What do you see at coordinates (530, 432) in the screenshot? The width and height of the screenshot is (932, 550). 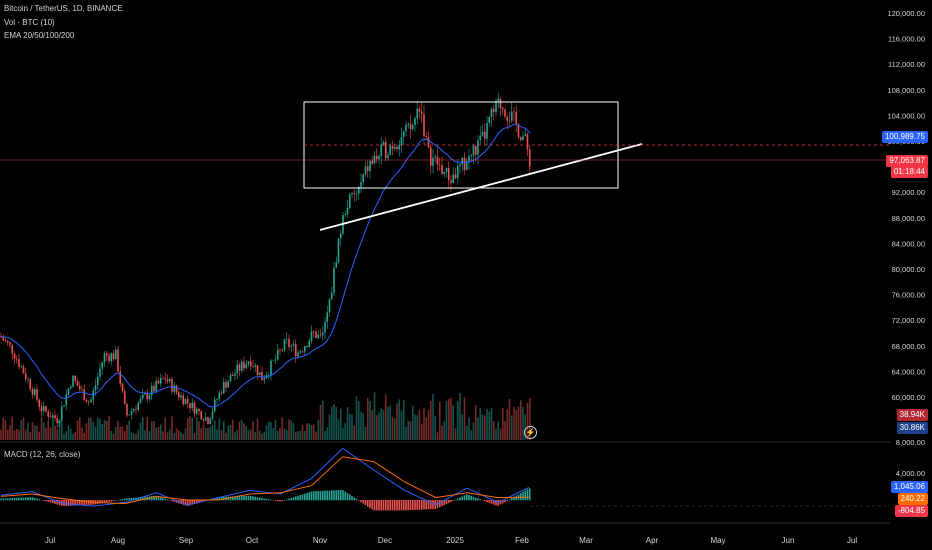 I see `lightning-icon: ⚡` at bounding box center [530, 432].